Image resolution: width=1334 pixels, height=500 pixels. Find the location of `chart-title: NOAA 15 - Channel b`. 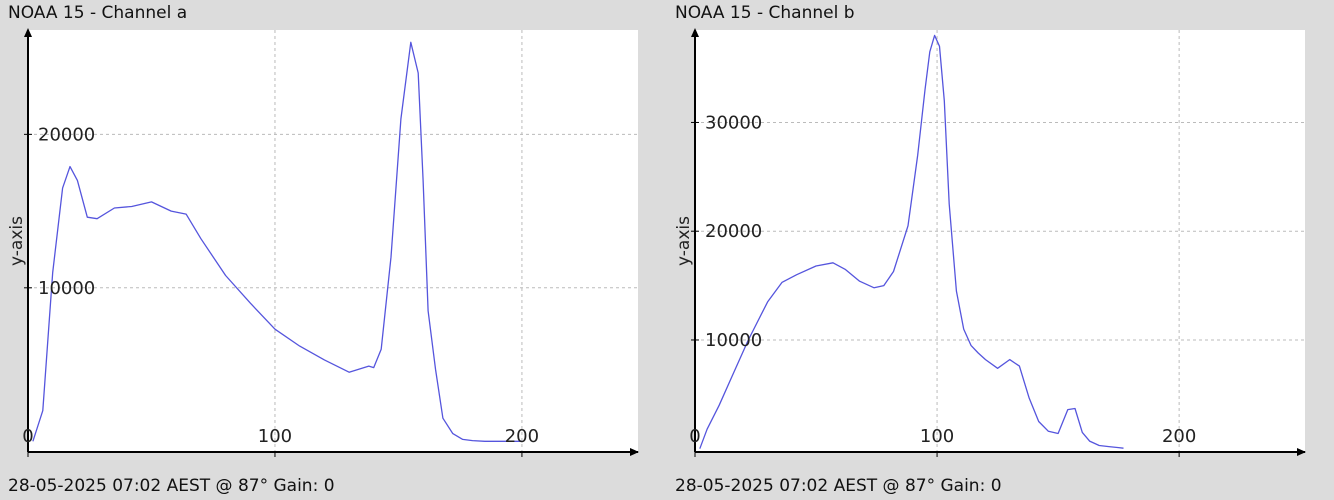

chart-title: NOAA 15 - Channel b is located at coordinates (765, 13).